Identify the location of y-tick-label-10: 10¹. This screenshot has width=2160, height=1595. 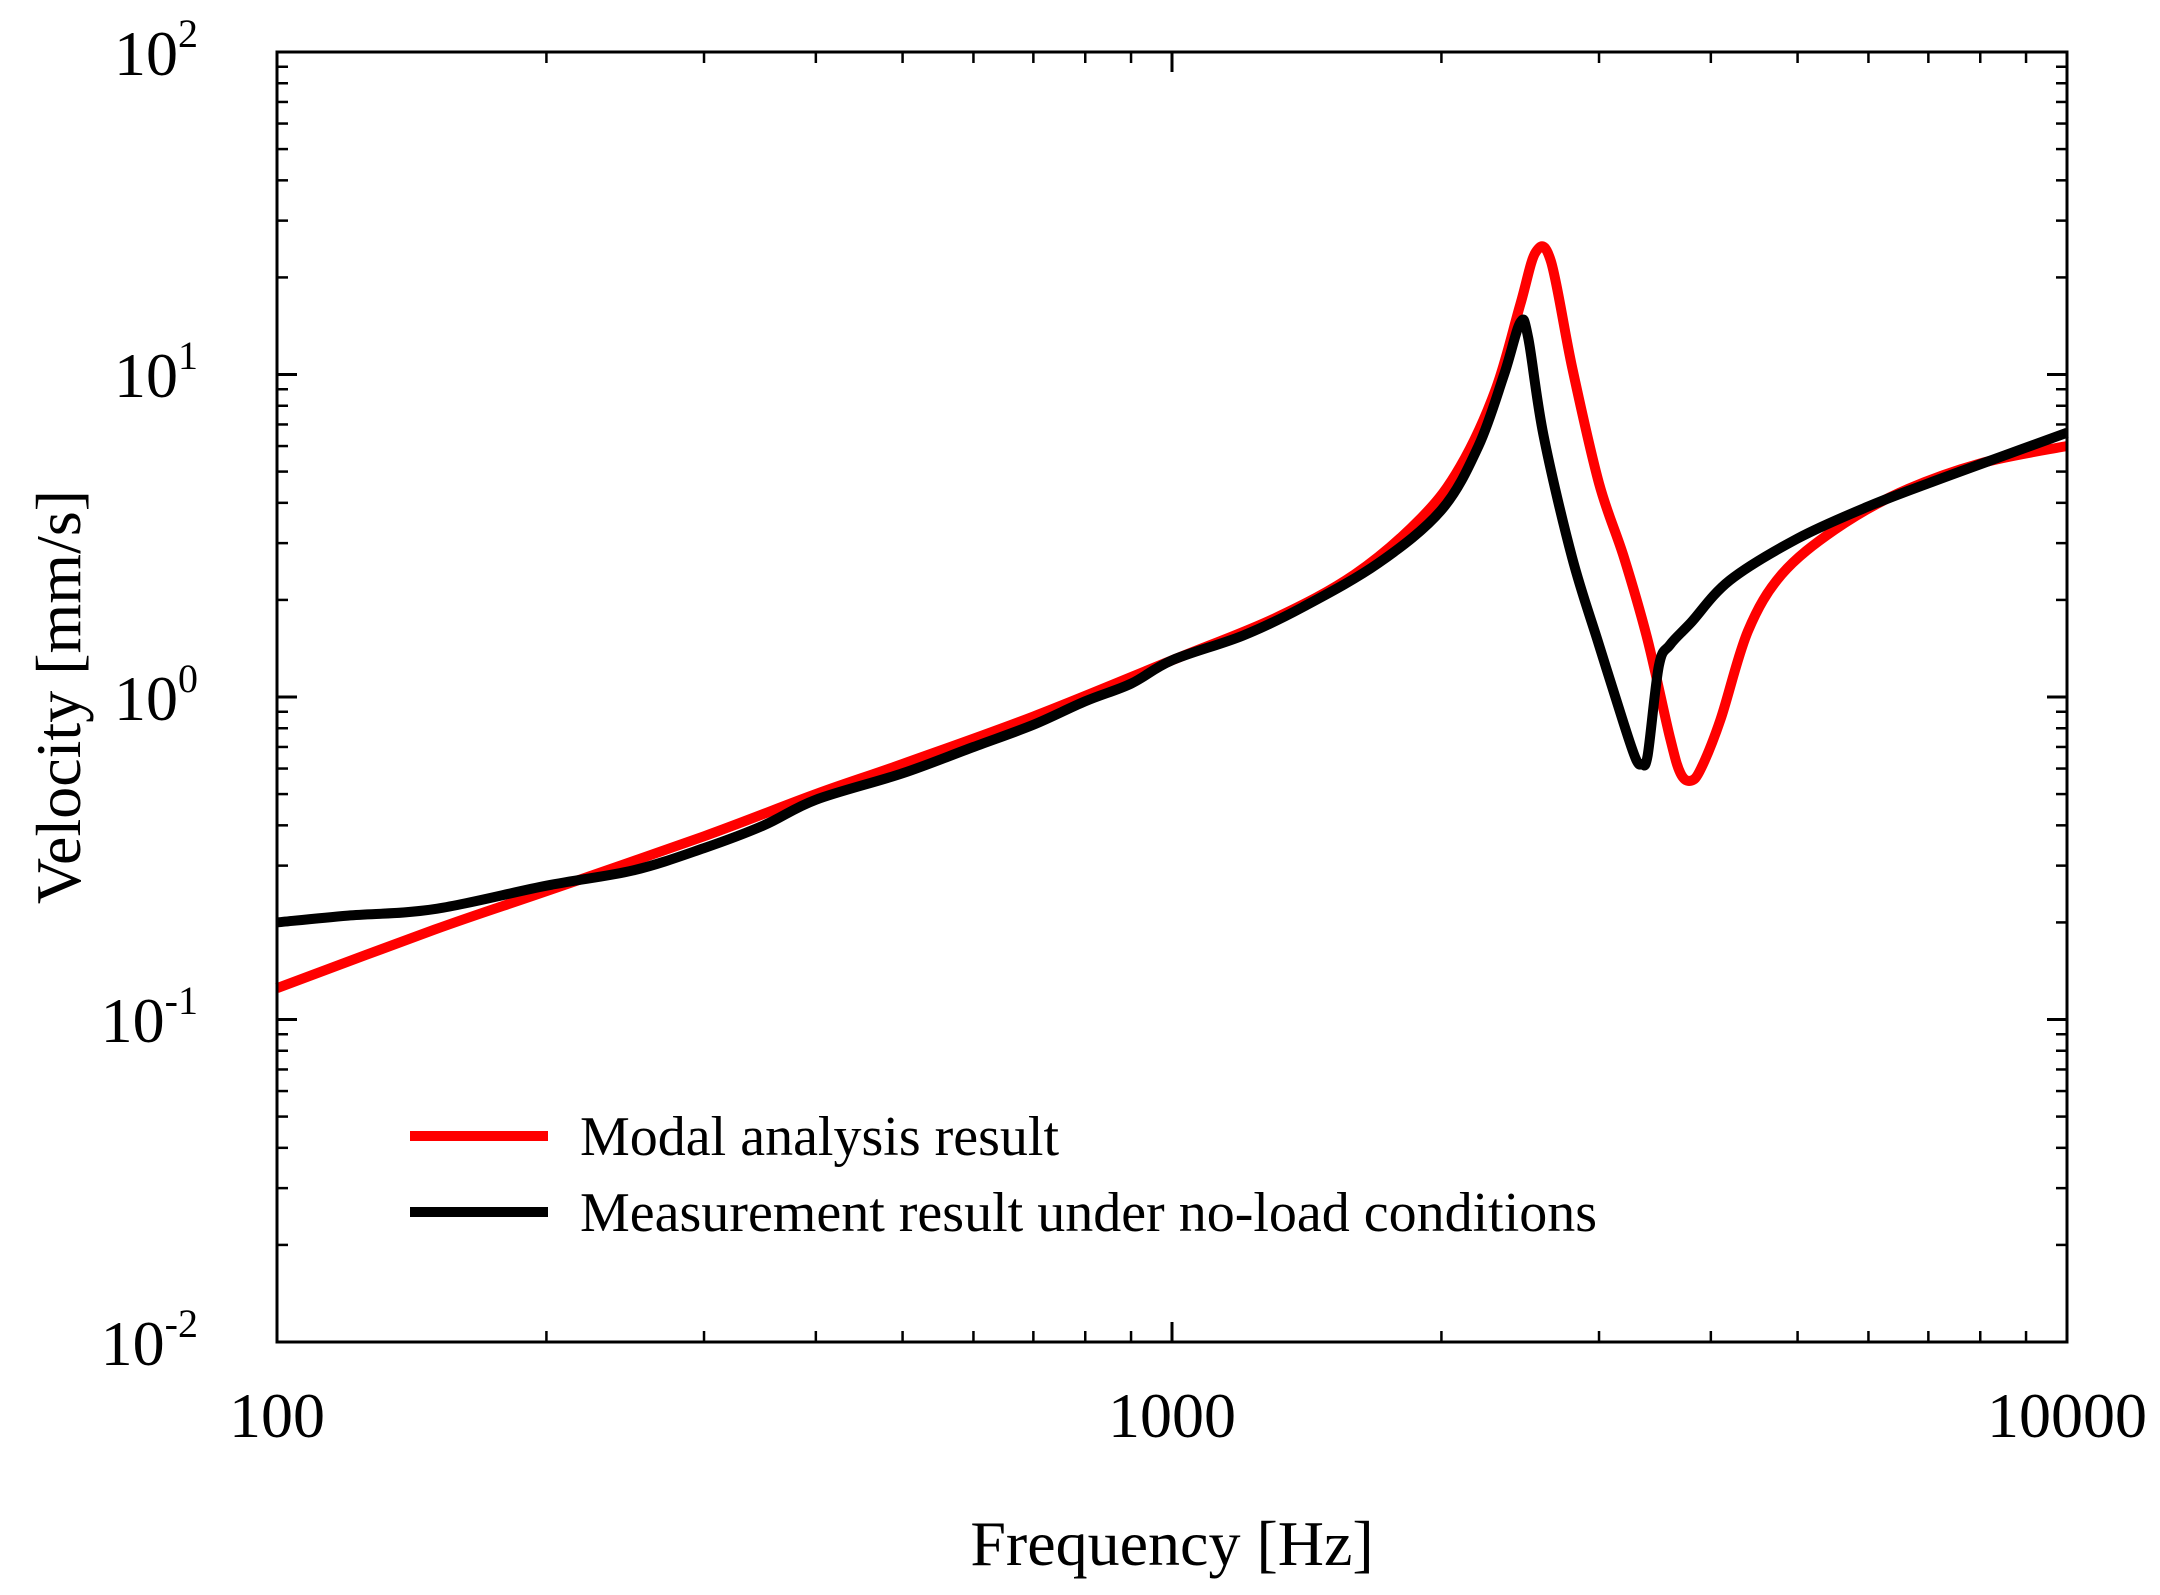
(156, 372).